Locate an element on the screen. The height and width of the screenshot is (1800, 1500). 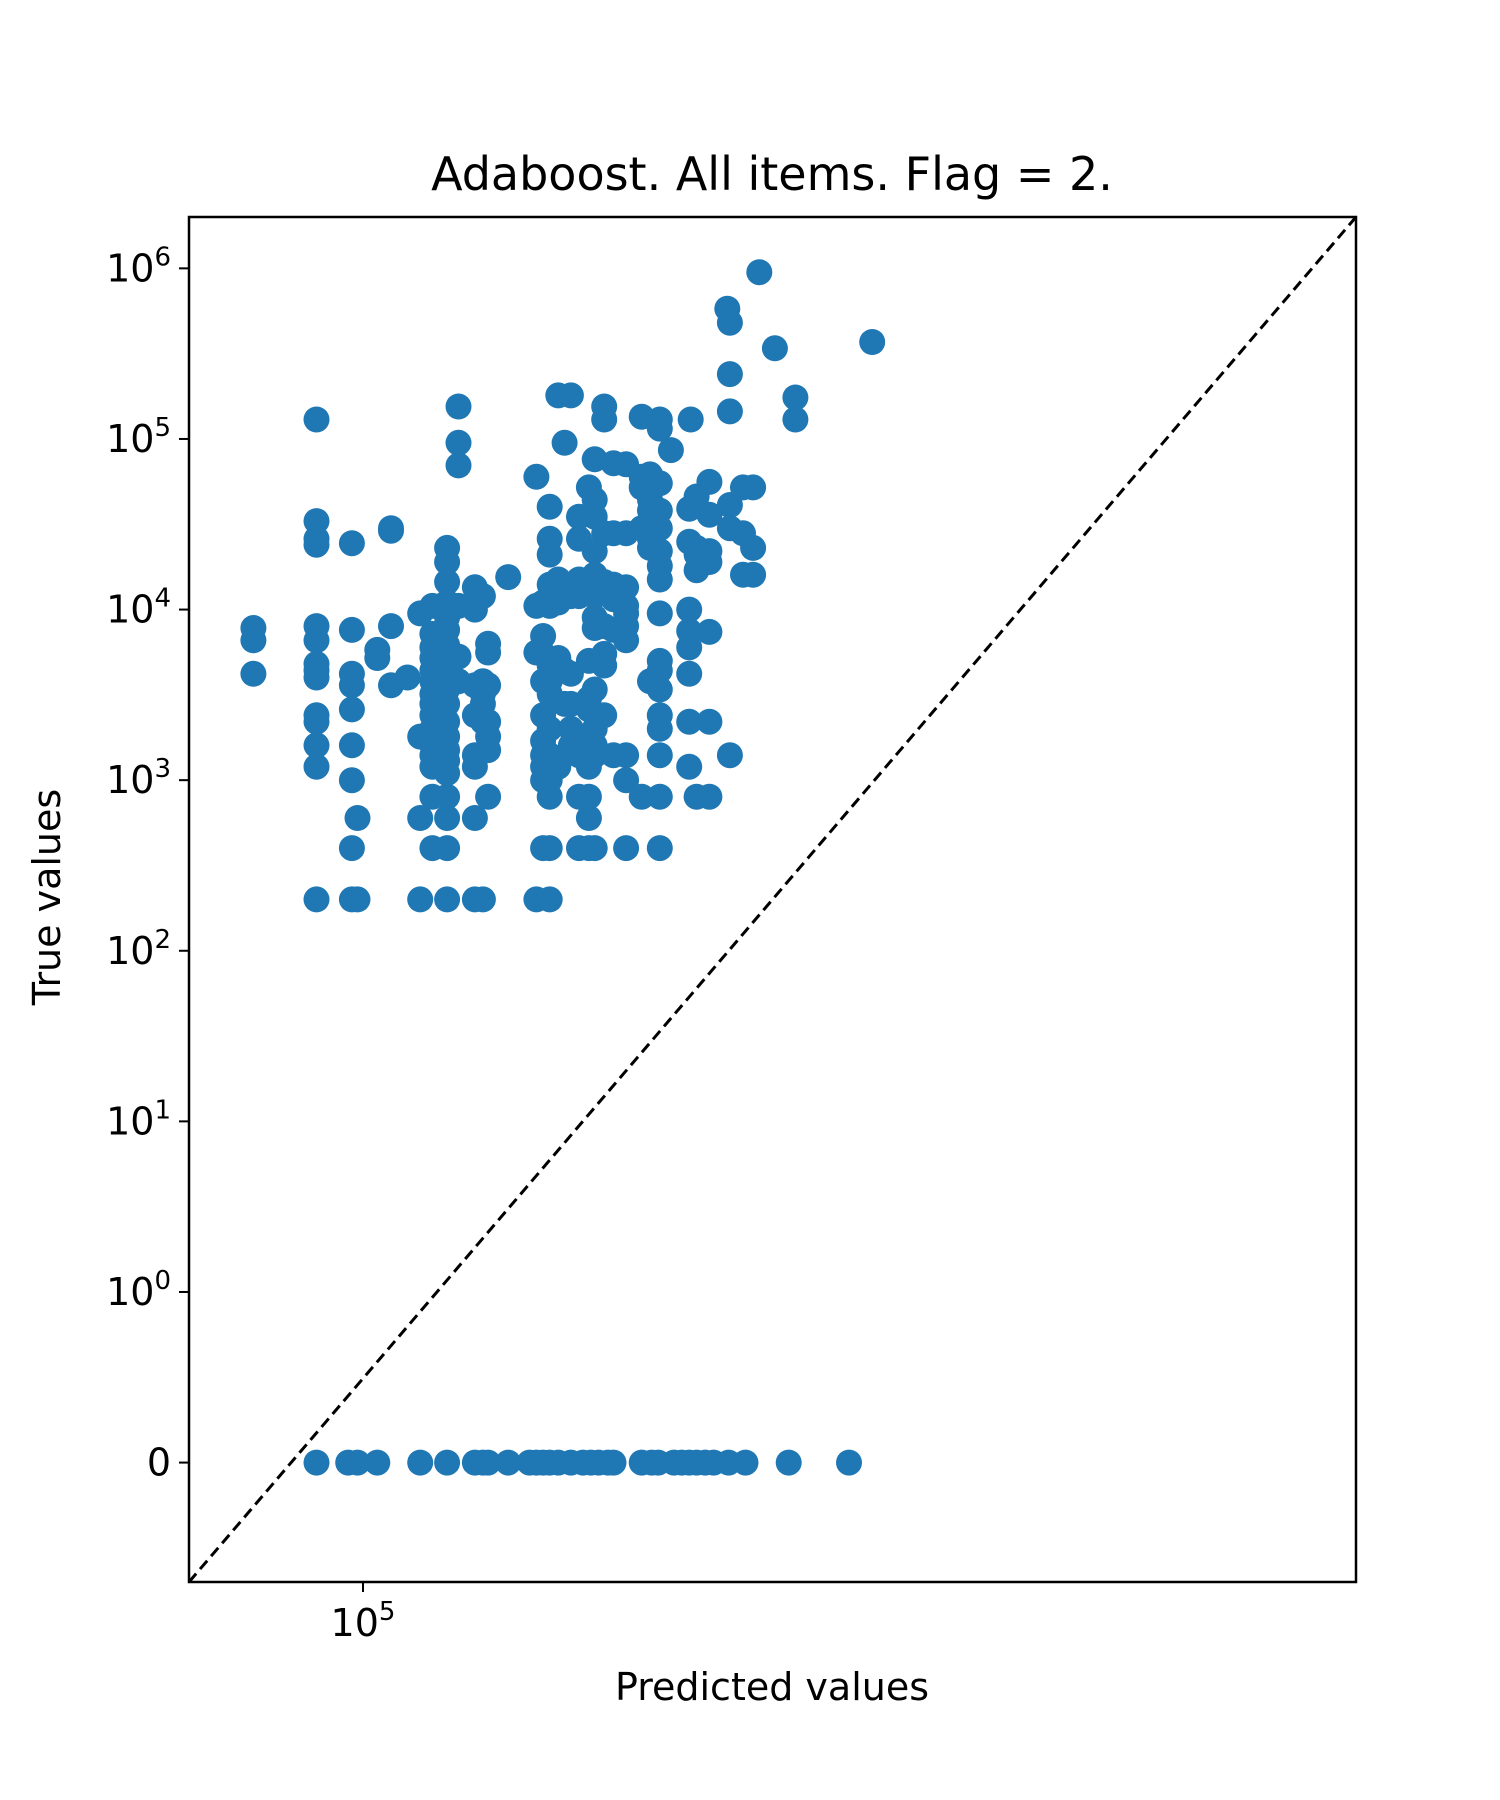
y-tick-label: 105 is located at coordinates (138, 437).